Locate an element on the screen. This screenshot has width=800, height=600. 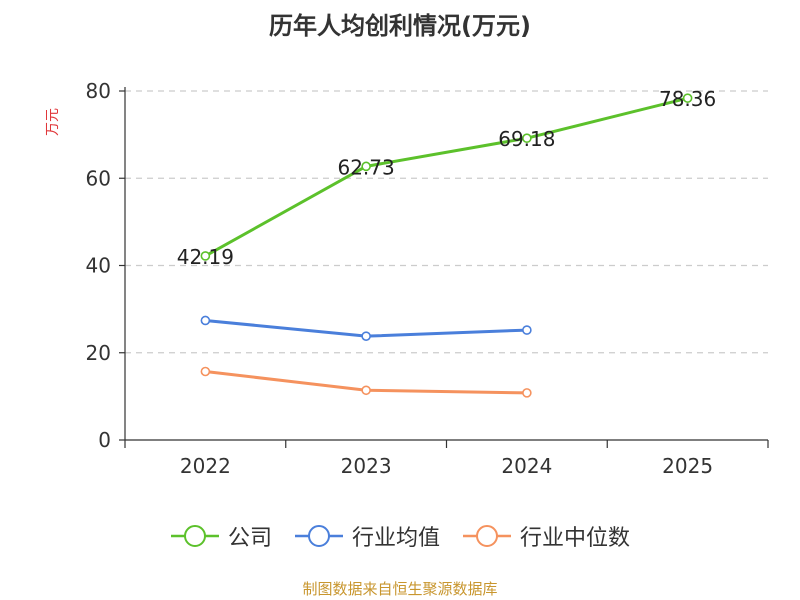
y-tick-label: 40 is located at coordinates (98, 266).